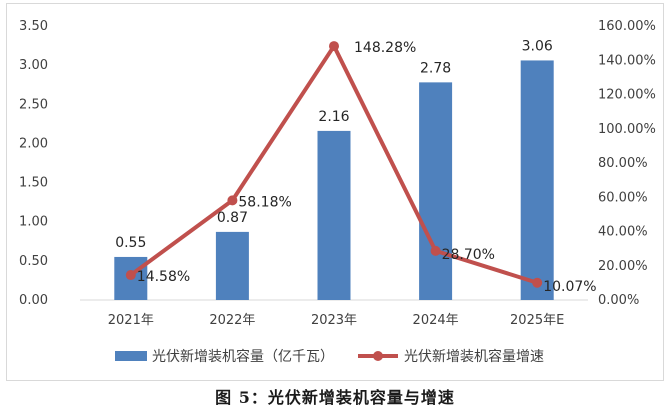  What do you see at coordinates (232, 320) in the screenshot?
I see `x-tick-label: 2022年` at bounding box center [232, 320].